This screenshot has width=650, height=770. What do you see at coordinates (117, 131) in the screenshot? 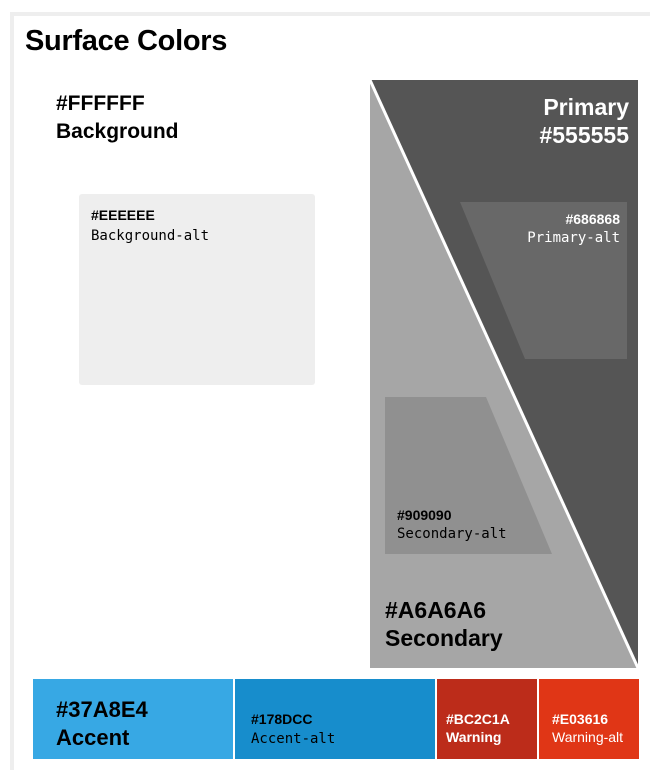
I see `background-name: Background` at bounding box center [117, 131].